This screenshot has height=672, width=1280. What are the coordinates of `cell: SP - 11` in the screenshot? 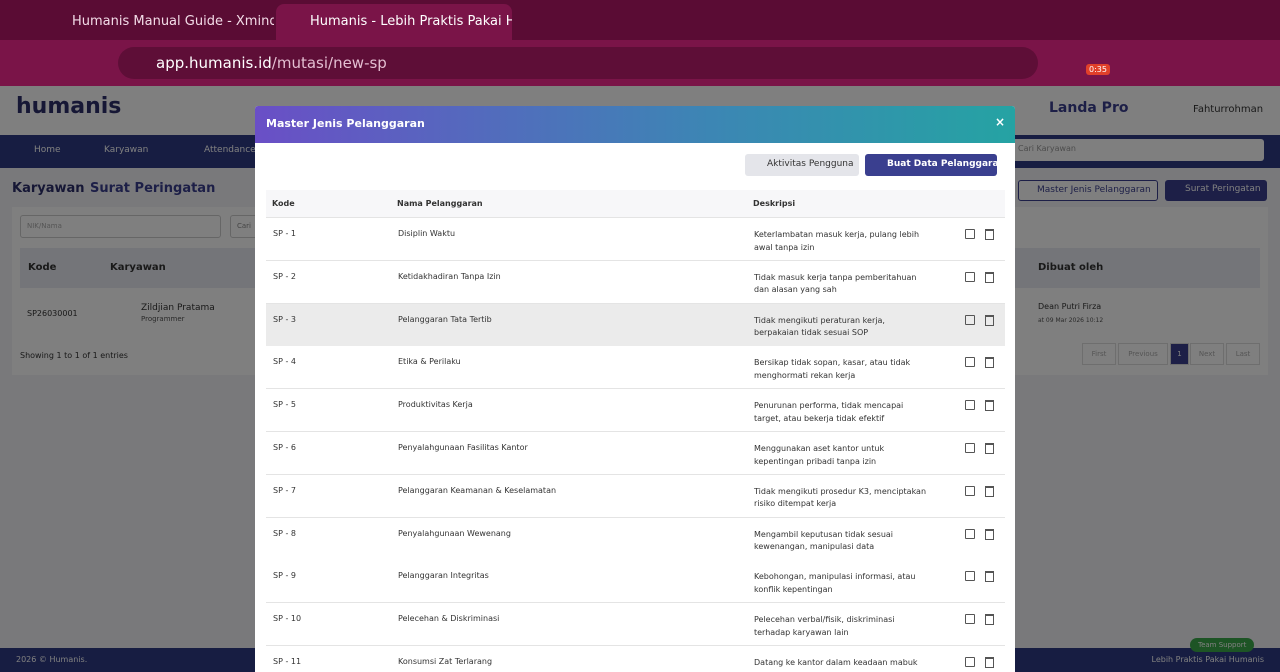 It's located at (287, 661).